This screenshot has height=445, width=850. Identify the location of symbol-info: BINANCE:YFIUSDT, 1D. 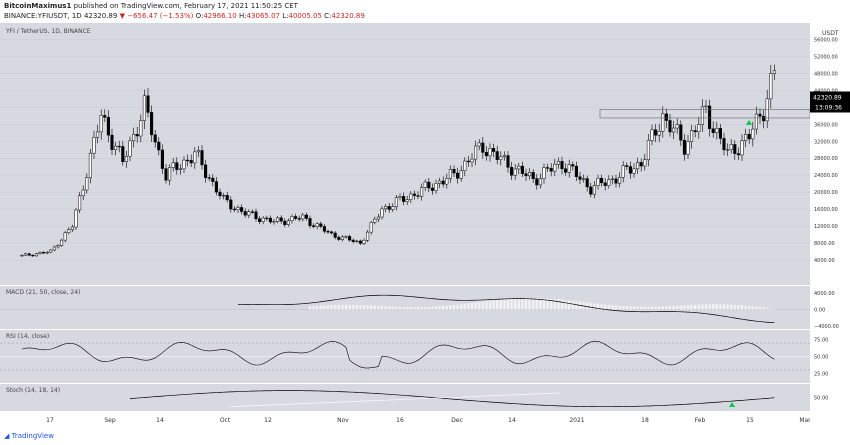
(43, 16).